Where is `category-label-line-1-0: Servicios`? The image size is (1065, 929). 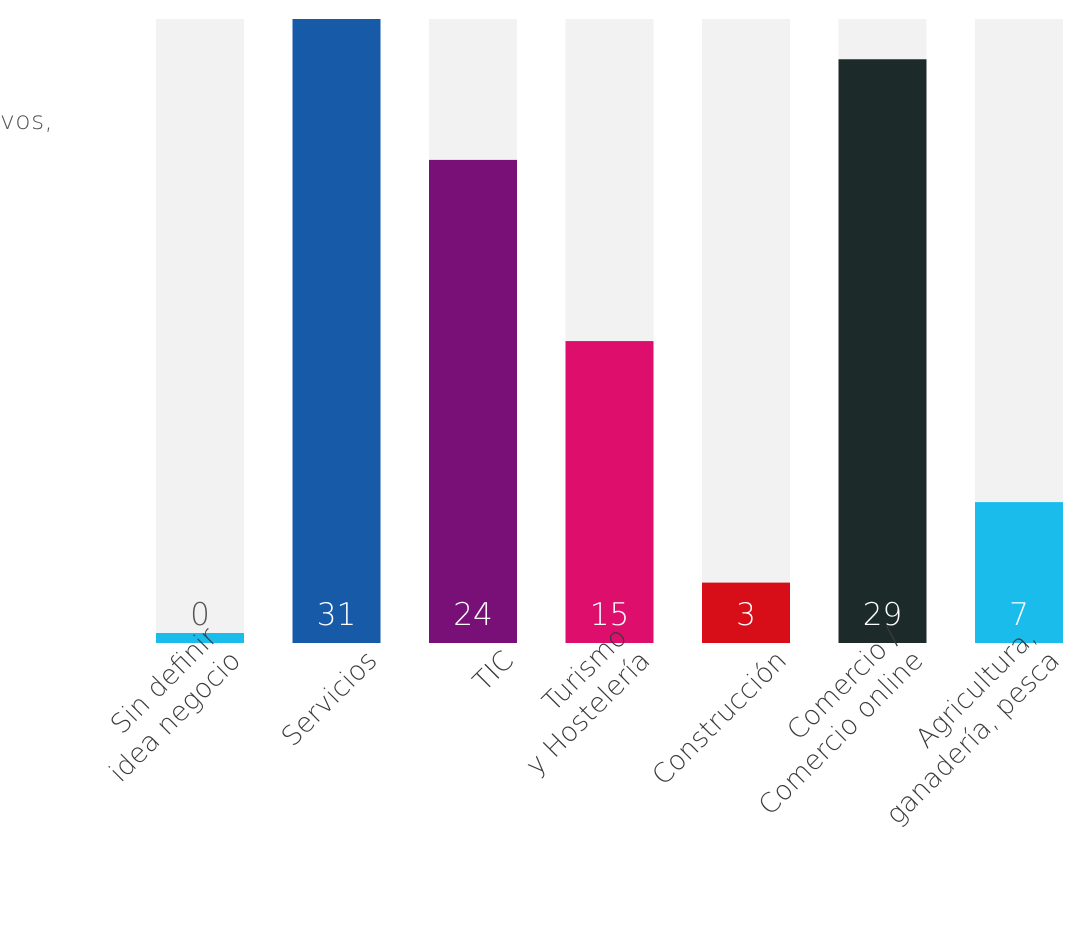
category-label-line-1-0: Servicios is located at coordinates (330, 699).